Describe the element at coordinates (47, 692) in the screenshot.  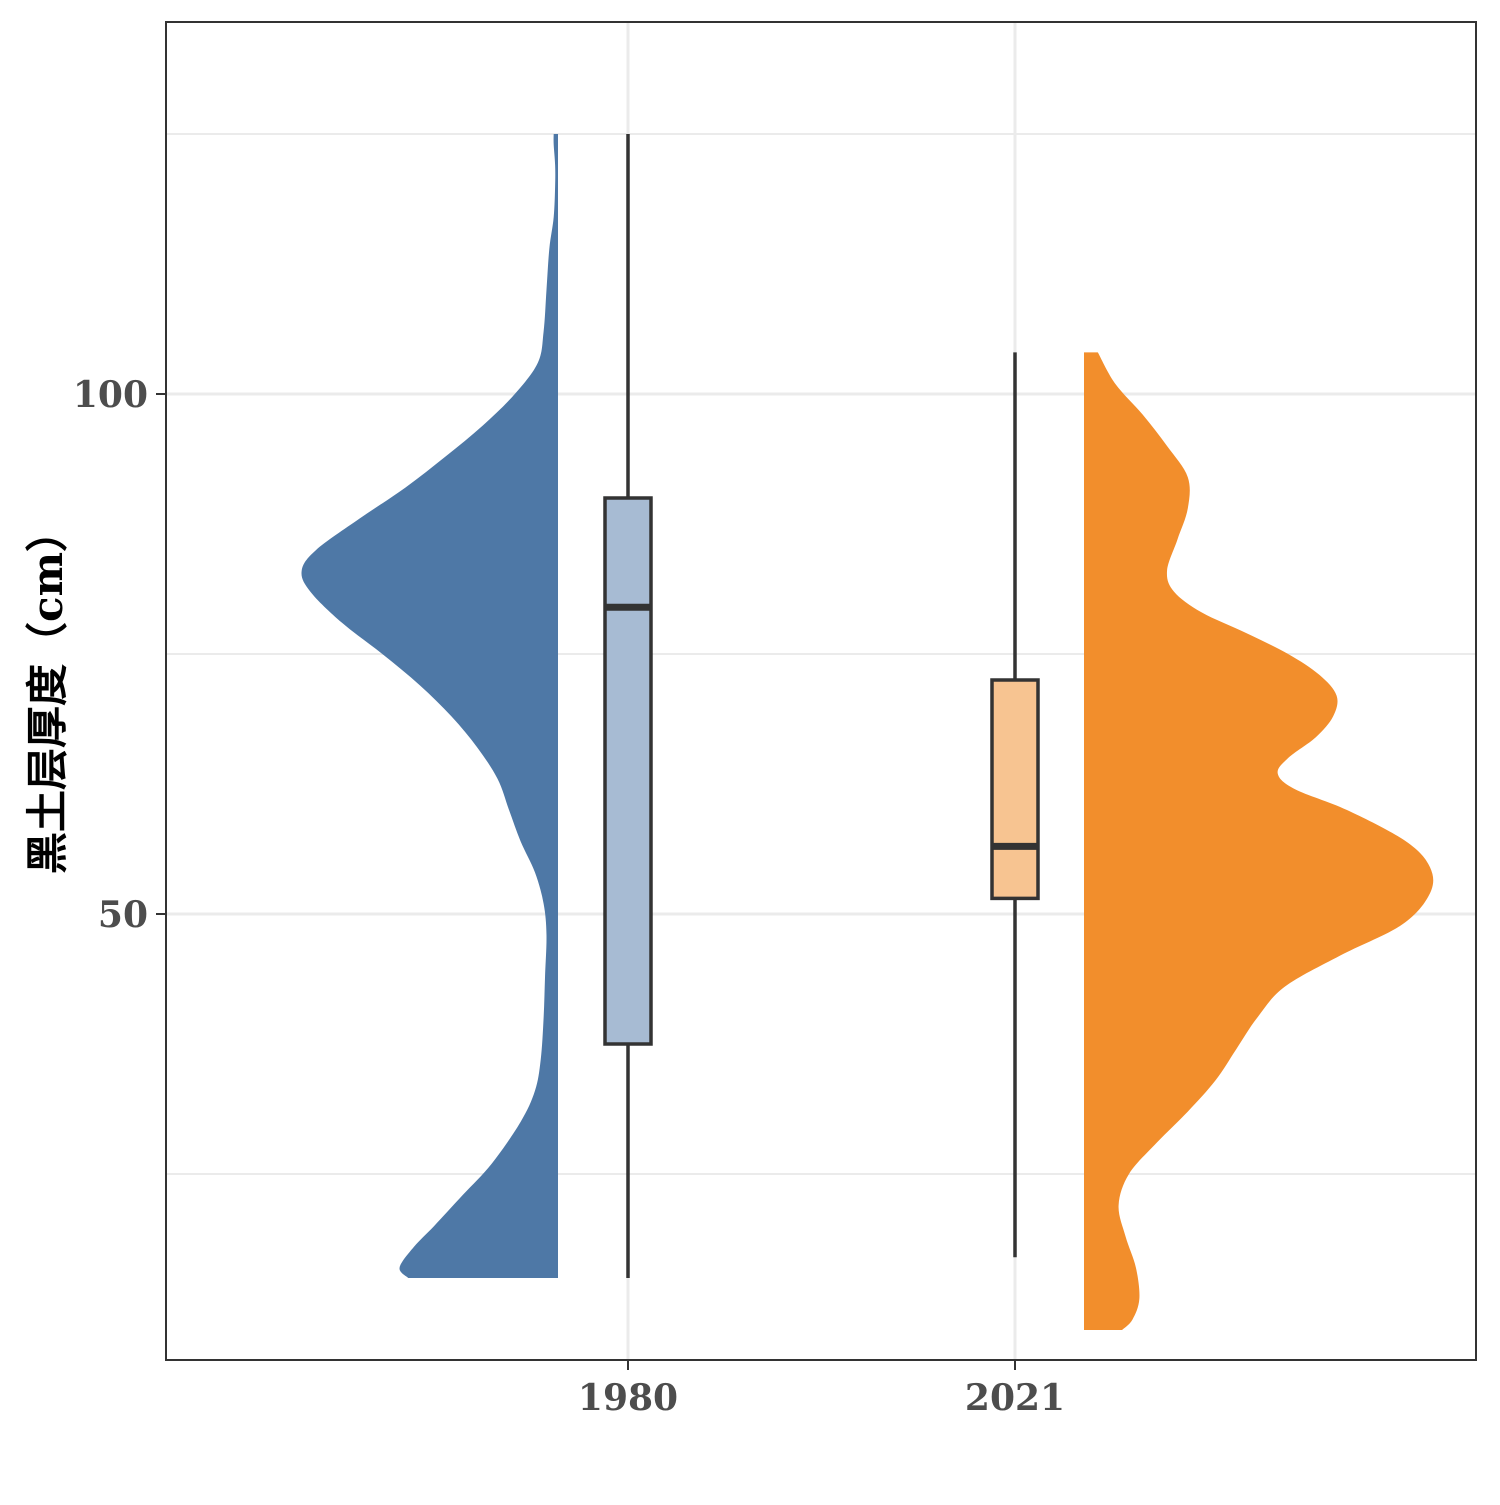
I see `y-axis-title: 黑土层厚度（cm）` at that location.